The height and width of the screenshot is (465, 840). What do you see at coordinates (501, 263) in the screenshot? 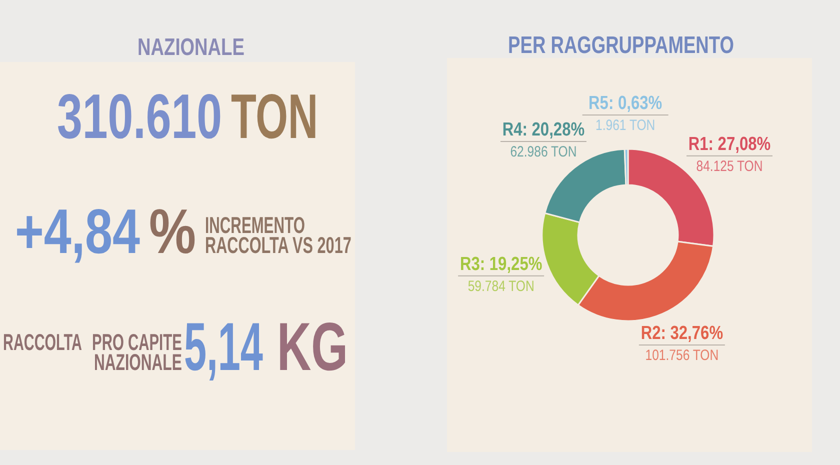
I see `slice-label: R3: 19,25%` at bounding box center [501, 263].